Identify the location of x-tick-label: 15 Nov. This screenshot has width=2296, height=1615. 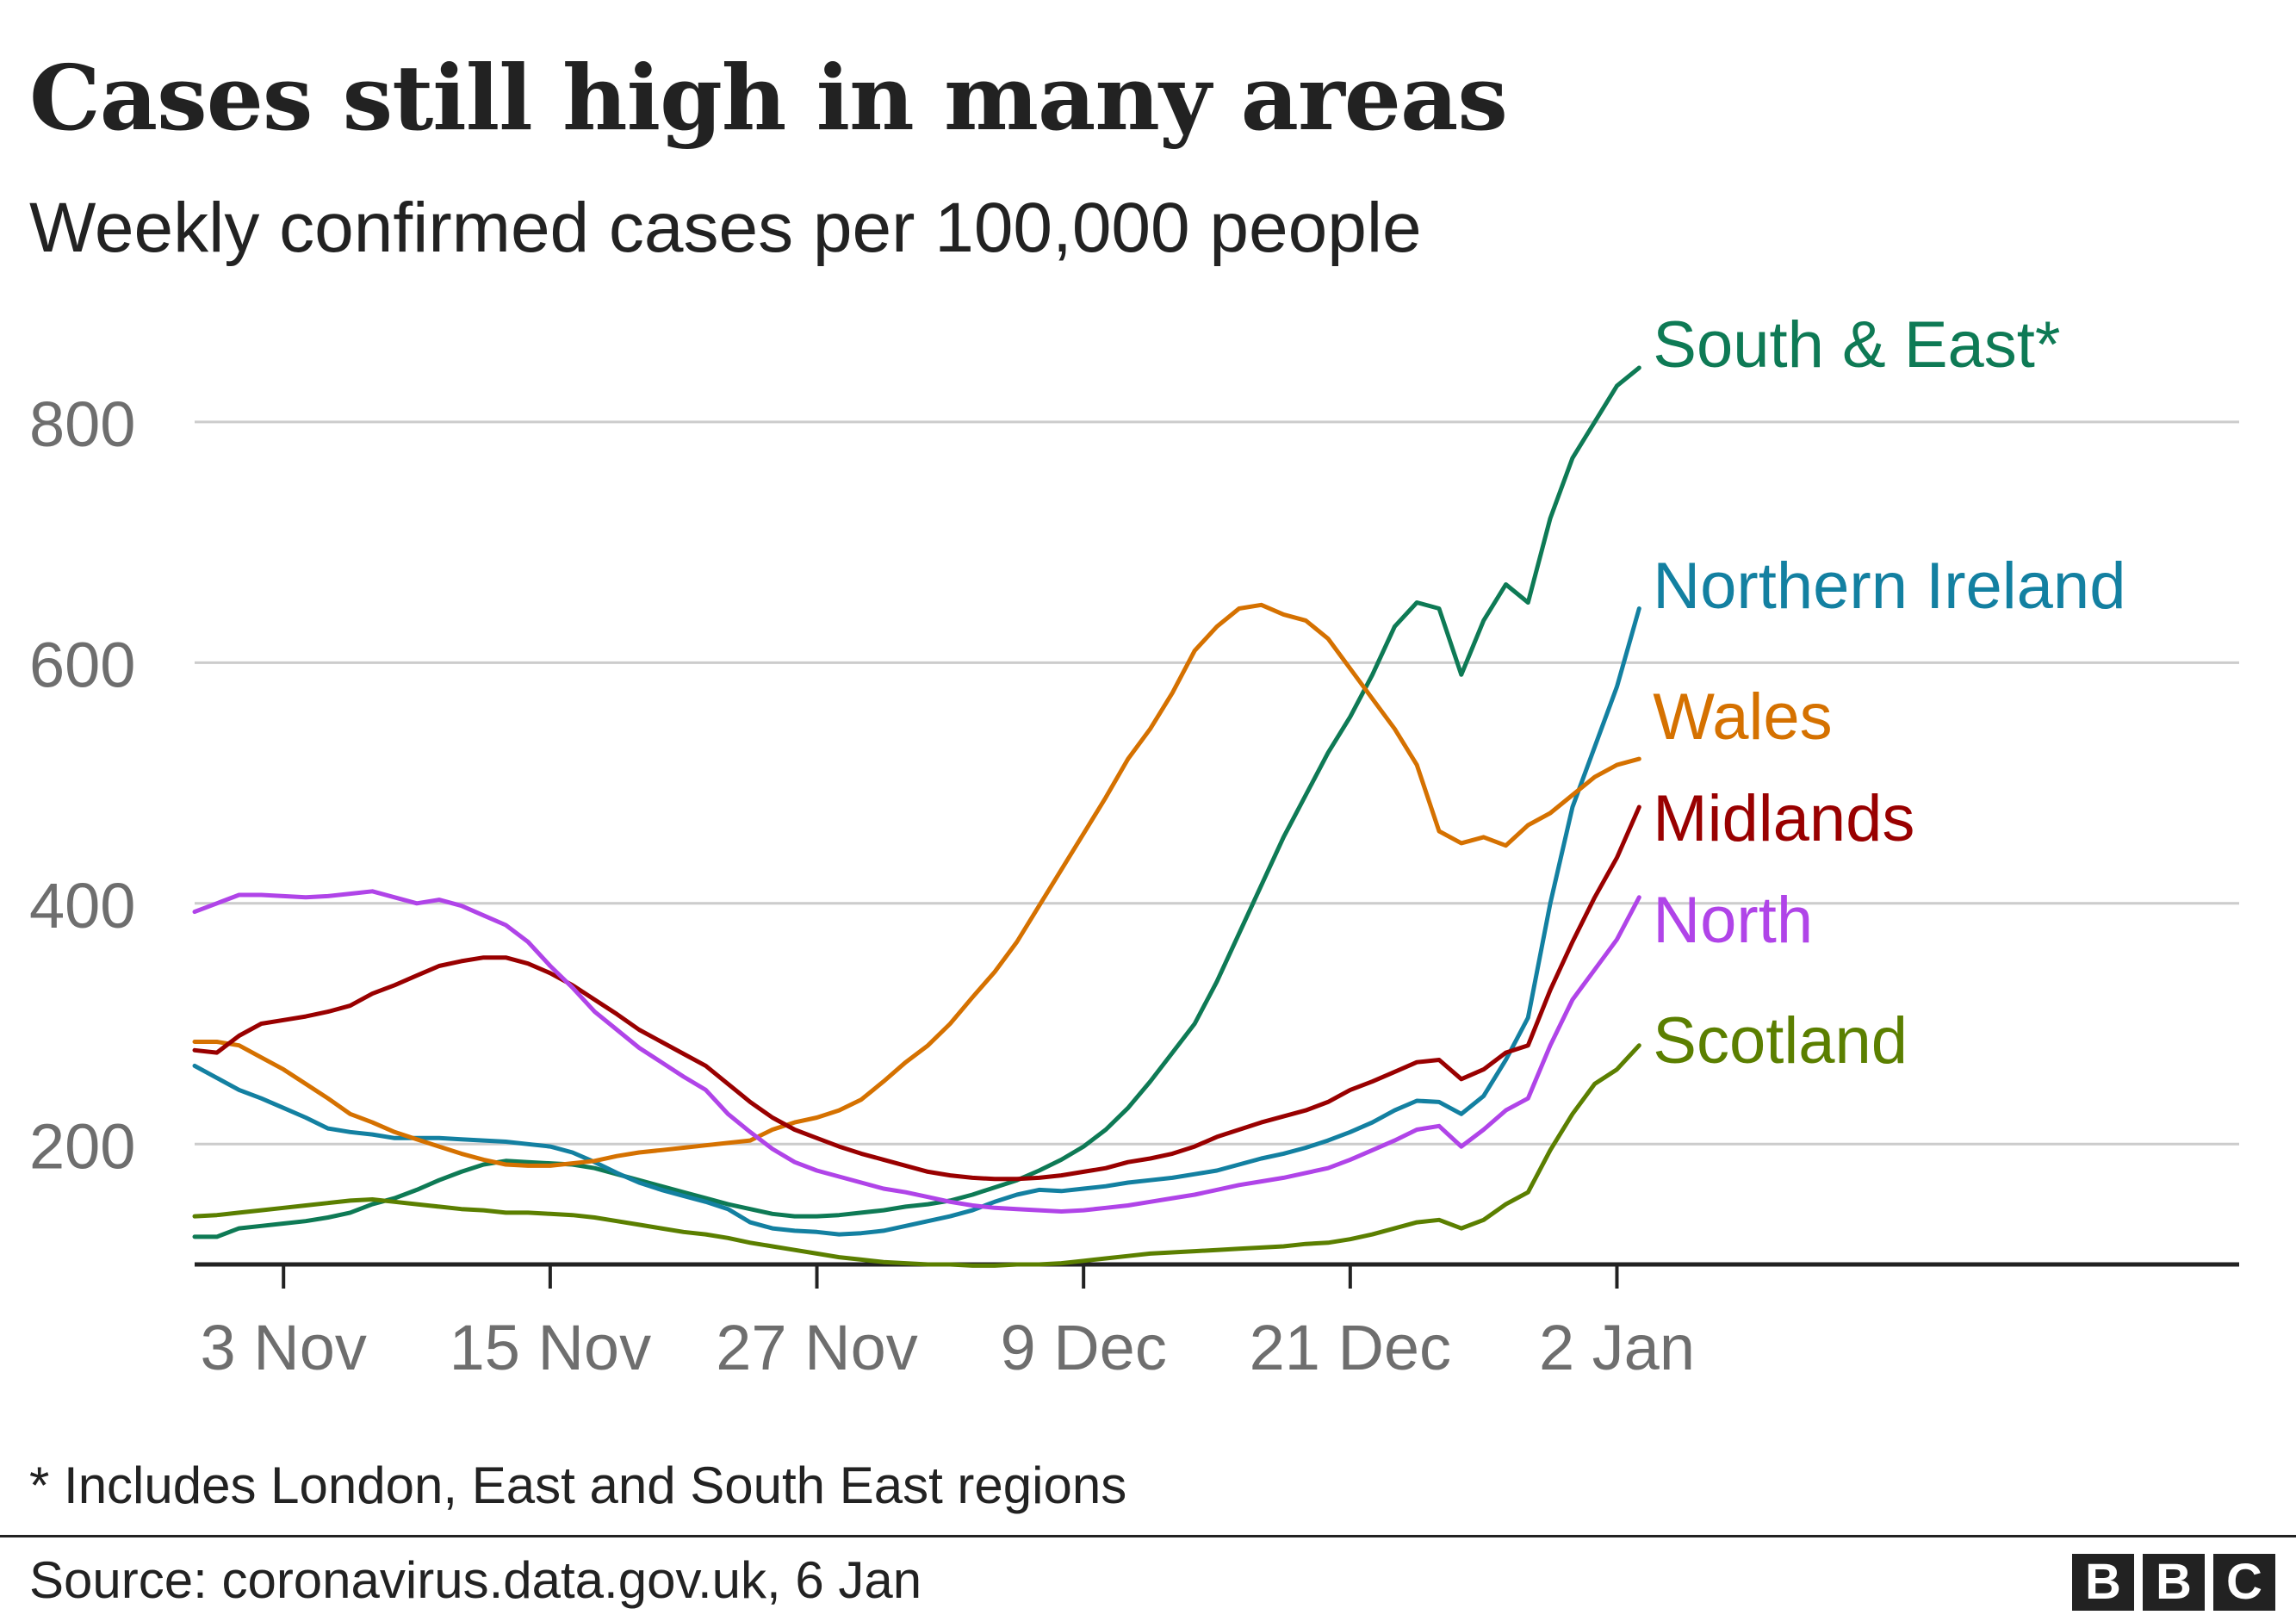
(550, 1347).